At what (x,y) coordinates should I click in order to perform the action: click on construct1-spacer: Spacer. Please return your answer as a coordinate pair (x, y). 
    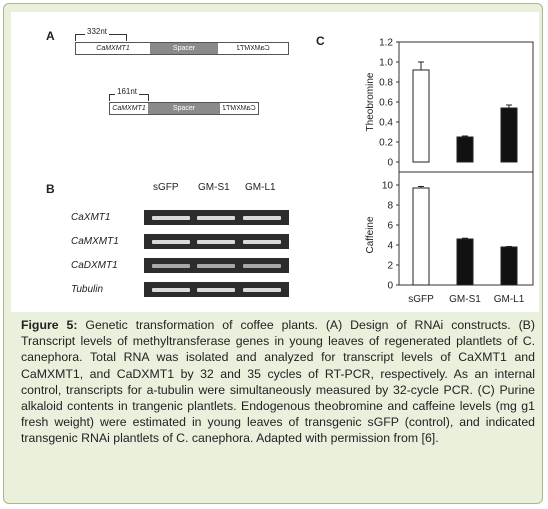
    Looking at the image, I should click on (184, 48).